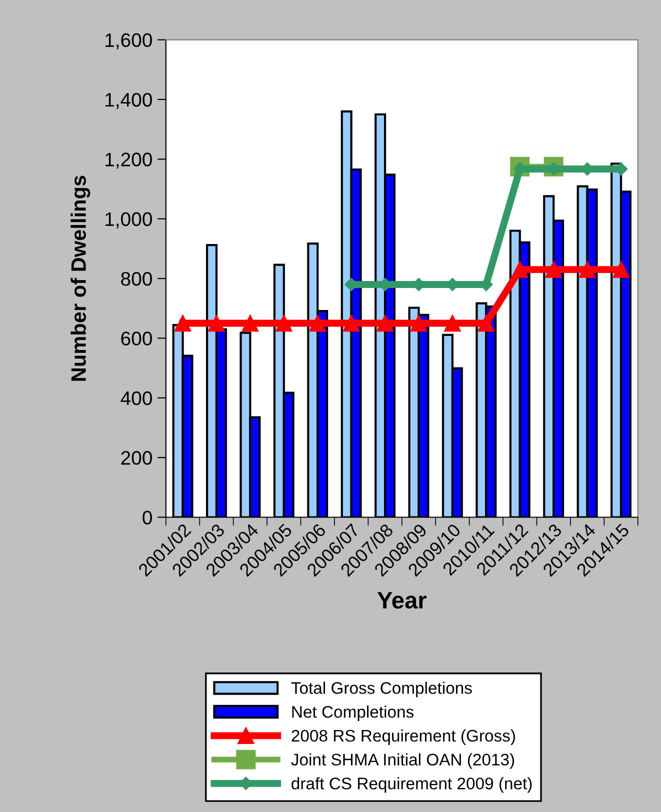 The width and height of the screenshot is (661, 812). What do you see at coordinates (129, 160) in the screenshot?
I see `y-tick-label: 1,200` at bounding box center [129, 160].